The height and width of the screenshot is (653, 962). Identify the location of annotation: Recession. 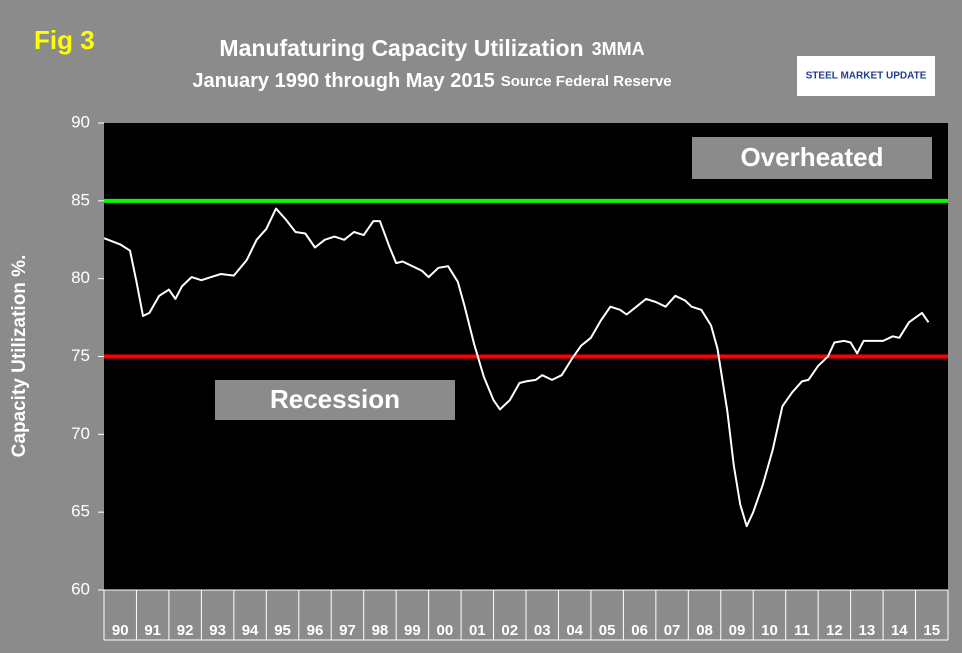
(335, 399).